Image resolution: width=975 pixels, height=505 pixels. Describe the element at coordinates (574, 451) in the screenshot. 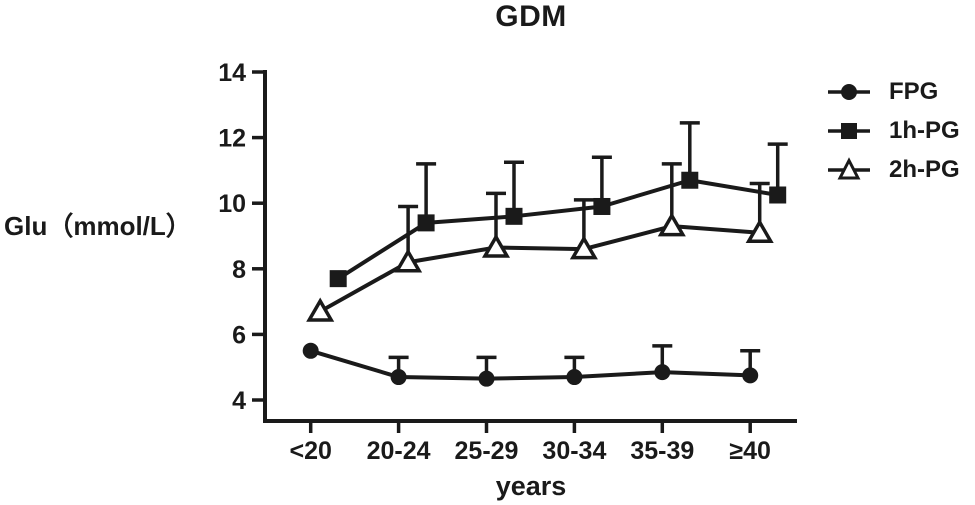

I see `x-tick-label: 30-34` at that location.